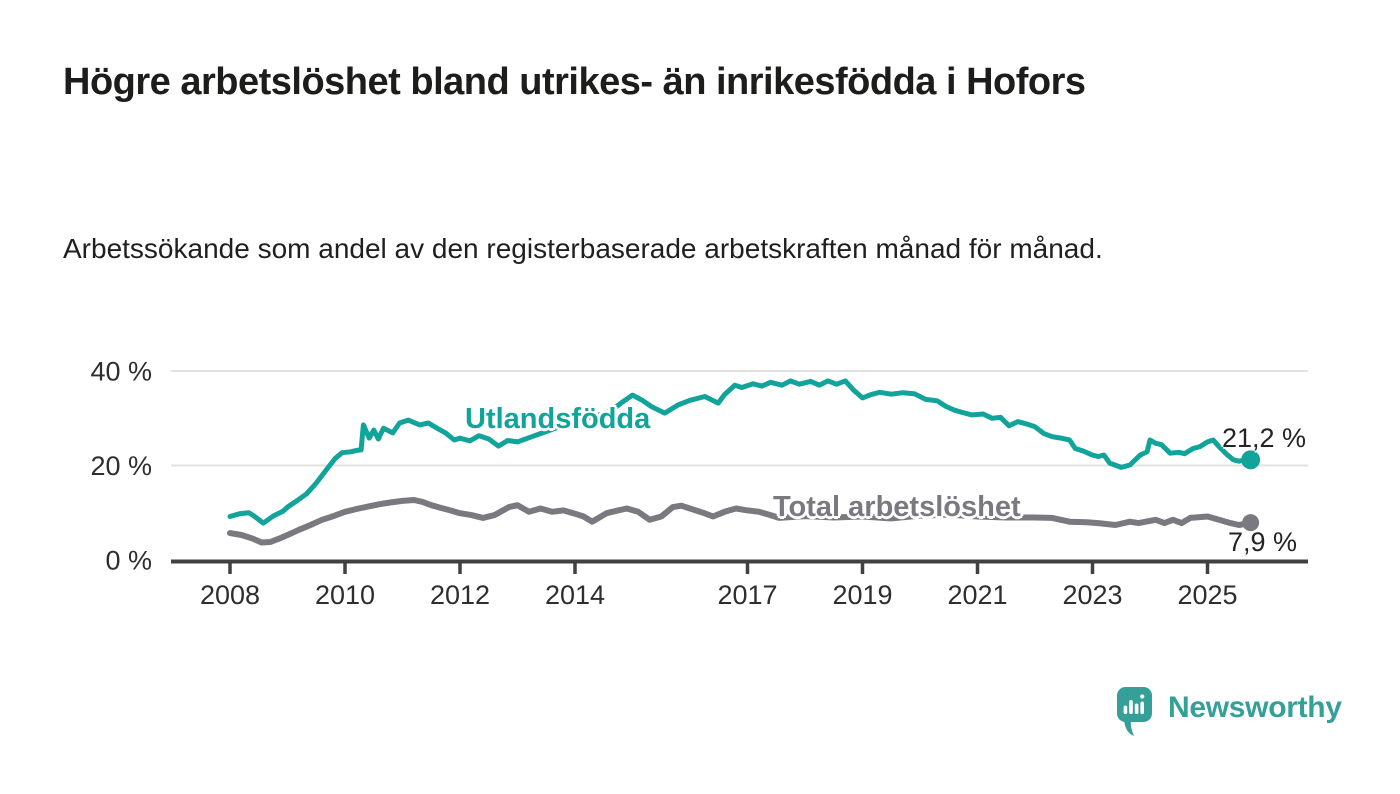  Describe the element at coordinates (1264, 438) in the screenshot. I see `end-value-label-utlandsfodda: 21,2 %` at that location.